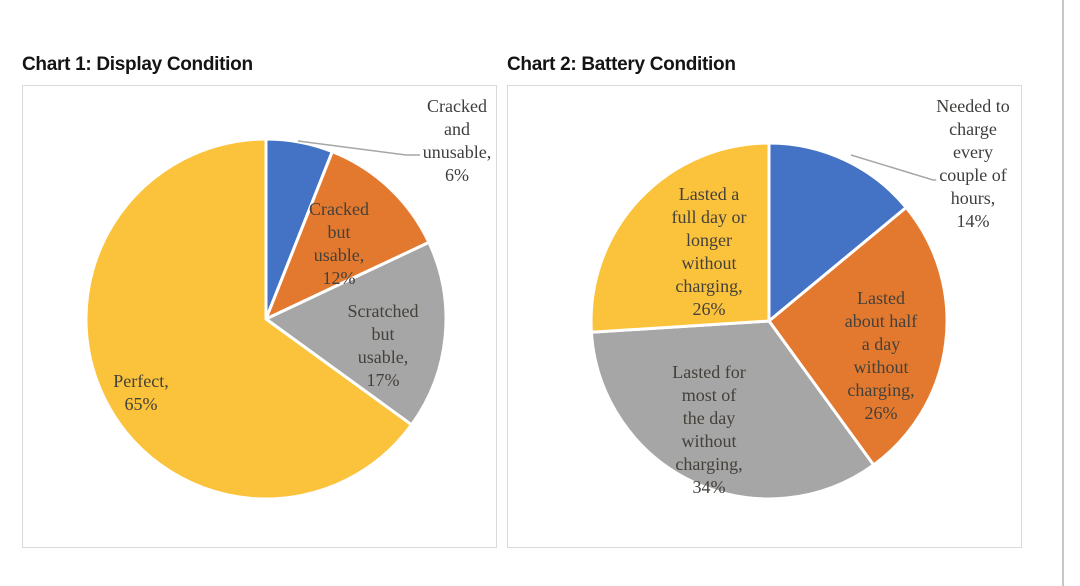  I want to click on pie-slice-lasted-about-half-a-day-without-charging, so click(857, 336).